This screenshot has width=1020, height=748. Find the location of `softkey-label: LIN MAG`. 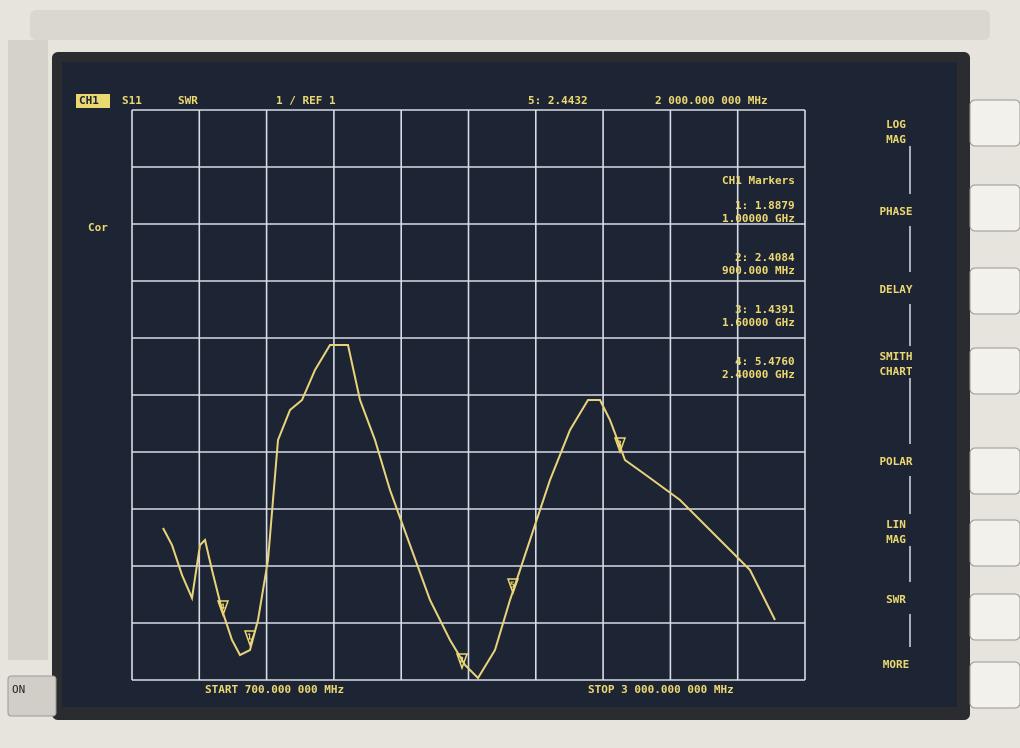

softkey-label: LIN MAG is located at coordinates (896, 532).